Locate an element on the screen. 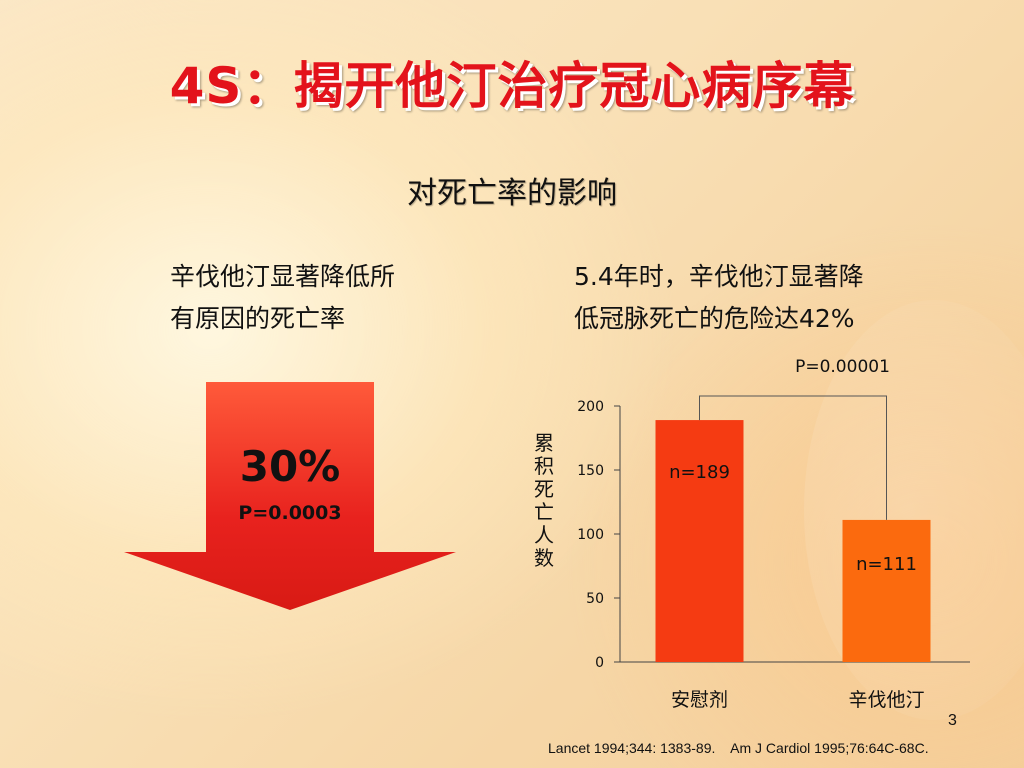 The width and height of the screenshot is (1024, 768). left-statement-line-2: 有原因的死亡率 is located at coordinates (258, 318).